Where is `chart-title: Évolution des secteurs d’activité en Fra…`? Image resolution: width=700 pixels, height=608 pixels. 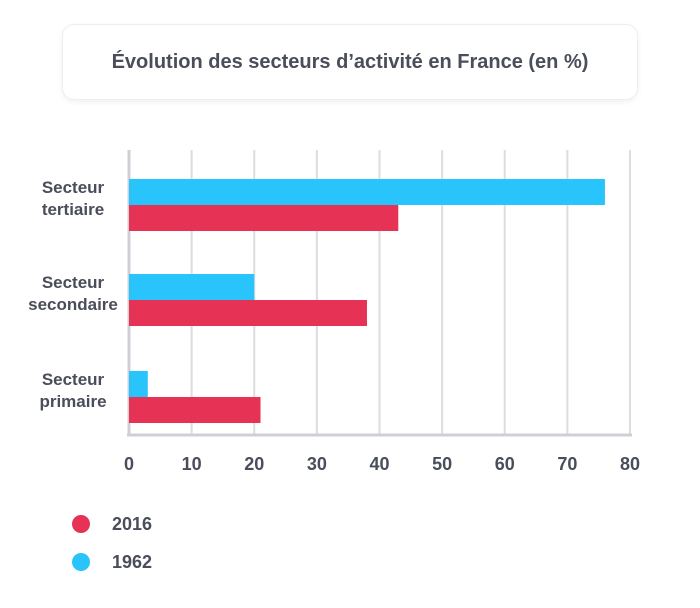 chart-title: Évolution des secteurs d’activité en Fra… is located at coordinates (350, 61).